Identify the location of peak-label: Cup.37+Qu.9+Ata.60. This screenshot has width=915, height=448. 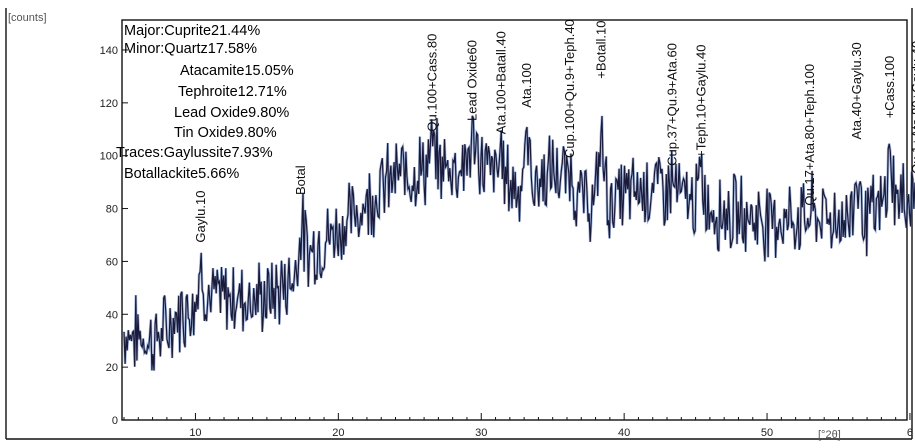
(672, 104).